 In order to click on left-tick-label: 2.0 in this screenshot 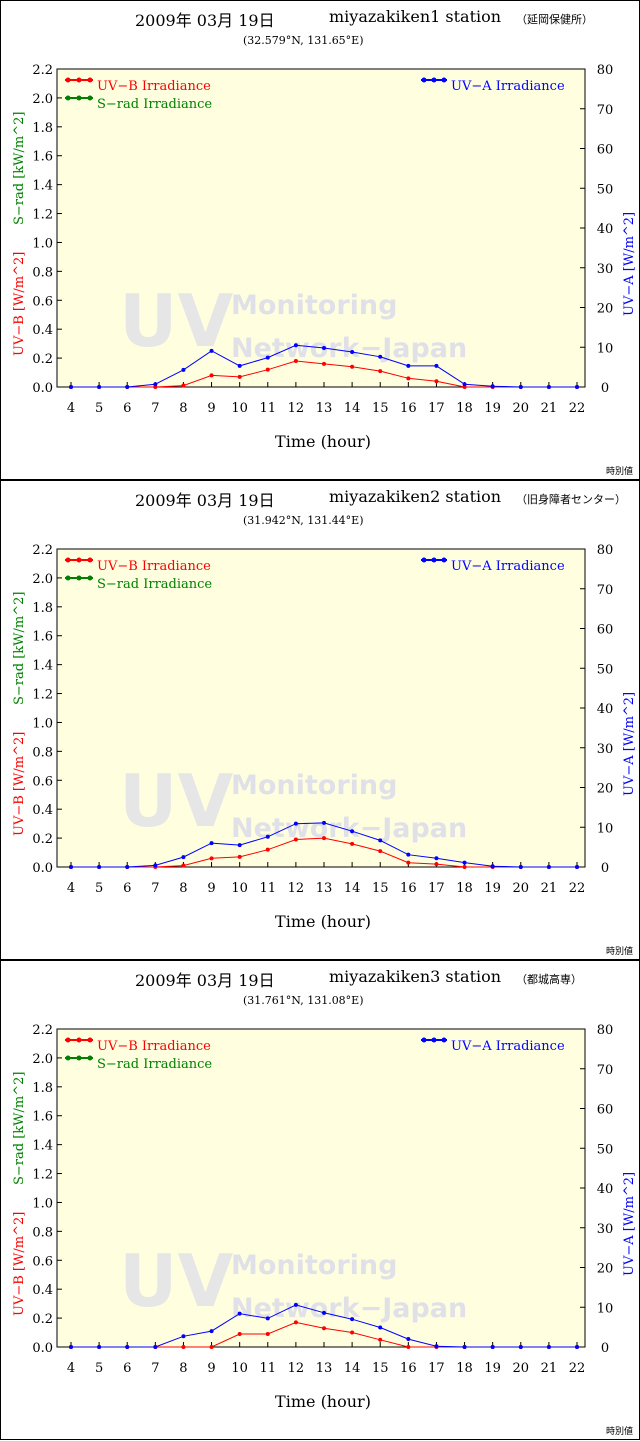, I will do `click(42, 99)`.